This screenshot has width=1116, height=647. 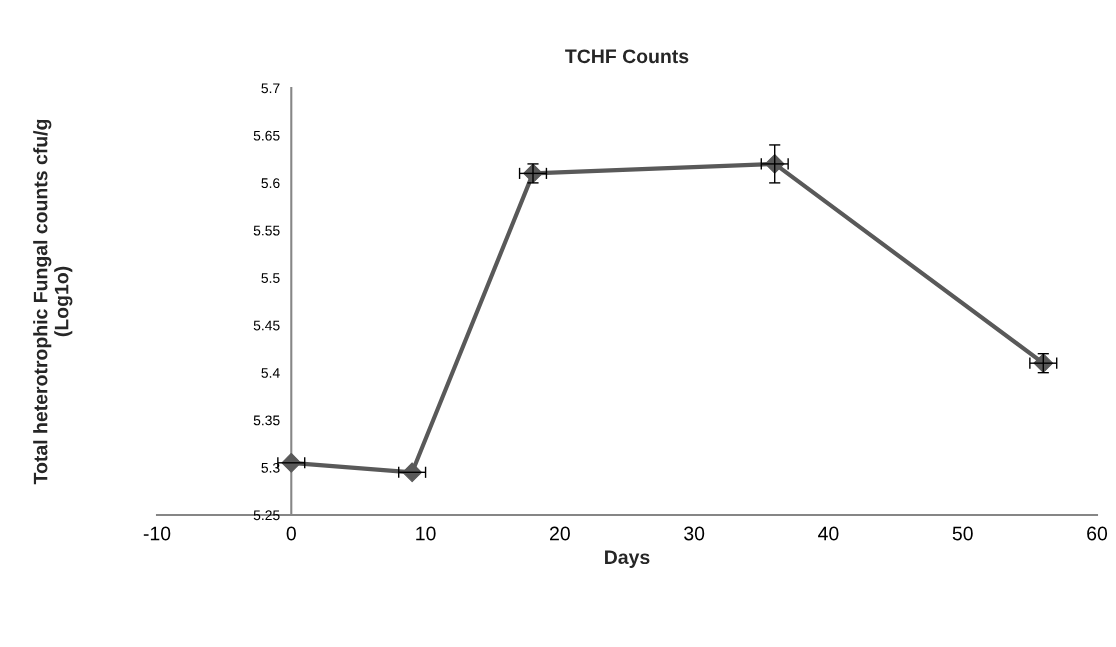 I want to click on chart-title: TCHF Counts, so click(x=627, y=56).